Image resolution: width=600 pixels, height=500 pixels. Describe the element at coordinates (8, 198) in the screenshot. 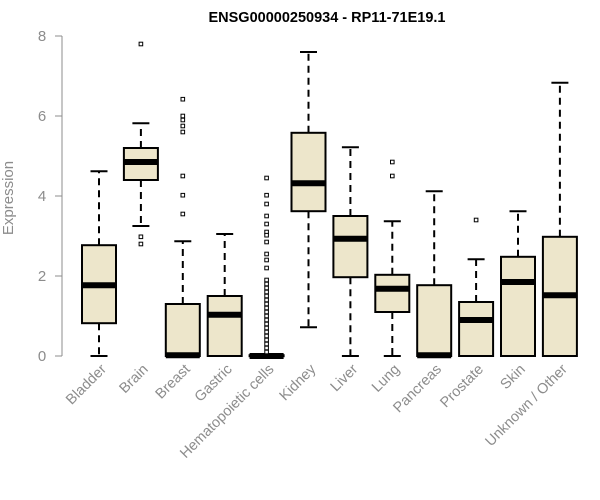

I see `y-axis-label: Expression` at that location.